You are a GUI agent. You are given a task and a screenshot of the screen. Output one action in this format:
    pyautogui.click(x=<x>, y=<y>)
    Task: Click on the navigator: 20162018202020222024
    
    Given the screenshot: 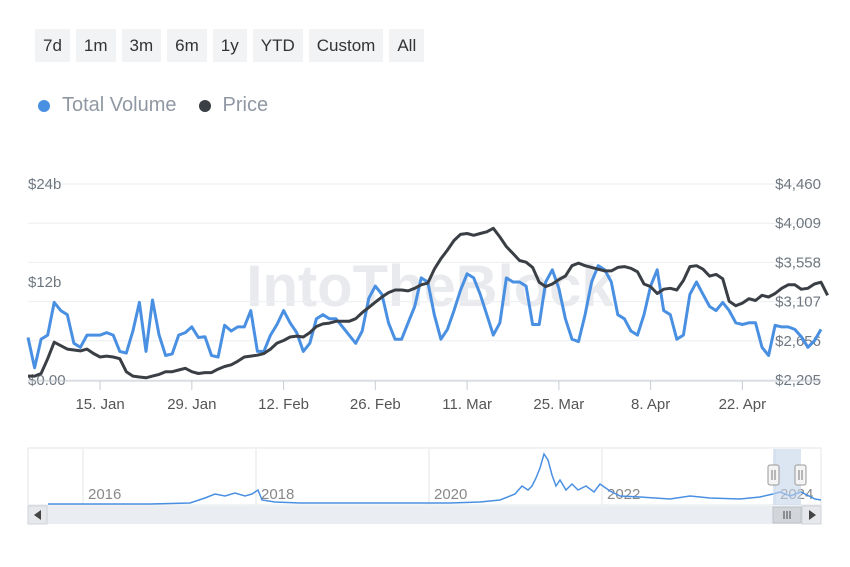 What is the action you would take?
    pyautogui.click(x=424, y=476)
    